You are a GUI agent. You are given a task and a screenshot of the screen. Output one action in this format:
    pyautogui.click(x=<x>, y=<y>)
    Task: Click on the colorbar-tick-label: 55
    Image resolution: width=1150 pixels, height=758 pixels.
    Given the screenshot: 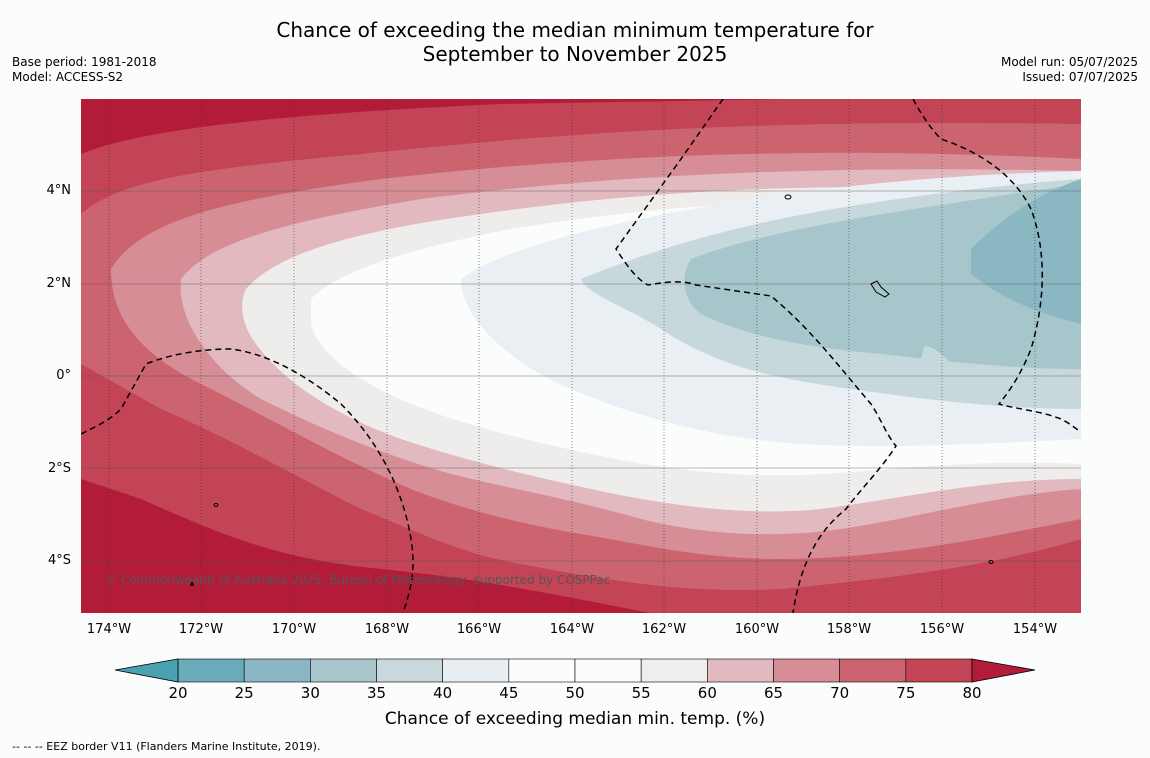 What is the action you would take?
    pyautogui.click(x=641, y=693)
    